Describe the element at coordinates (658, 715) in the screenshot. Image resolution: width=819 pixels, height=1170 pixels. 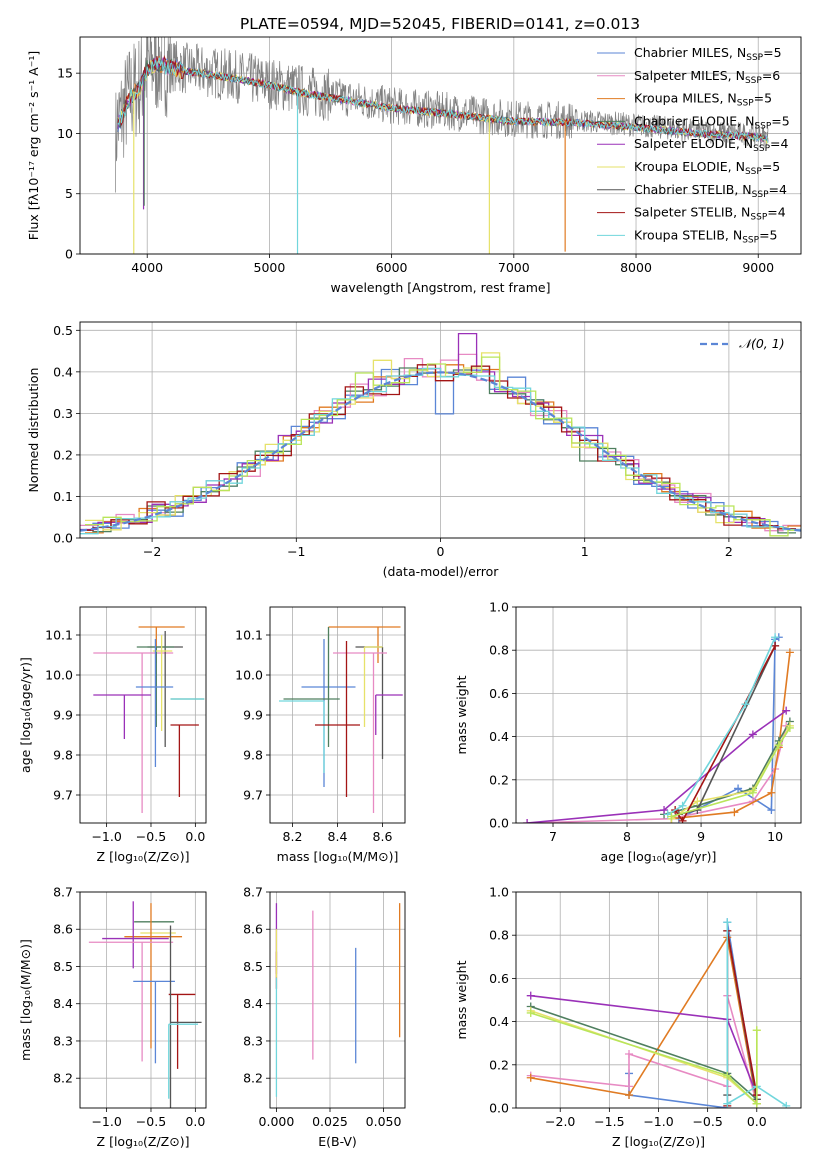
I see `weight_vs_age-frame` at that location.